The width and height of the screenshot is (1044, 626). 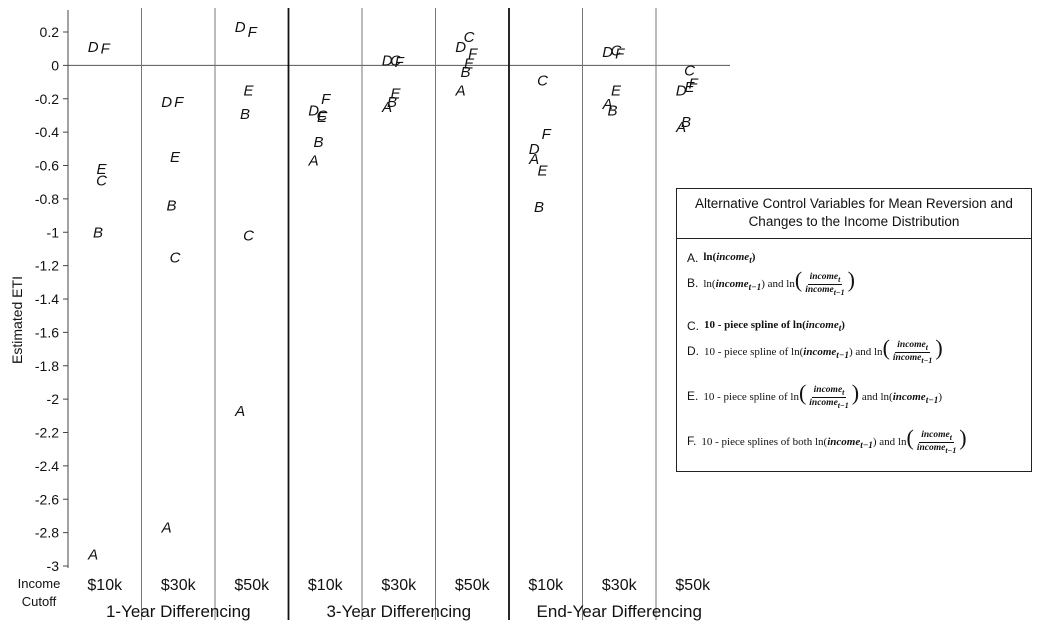 I want to click on y-tick-label: -2.4, so click(x=47, y=466).